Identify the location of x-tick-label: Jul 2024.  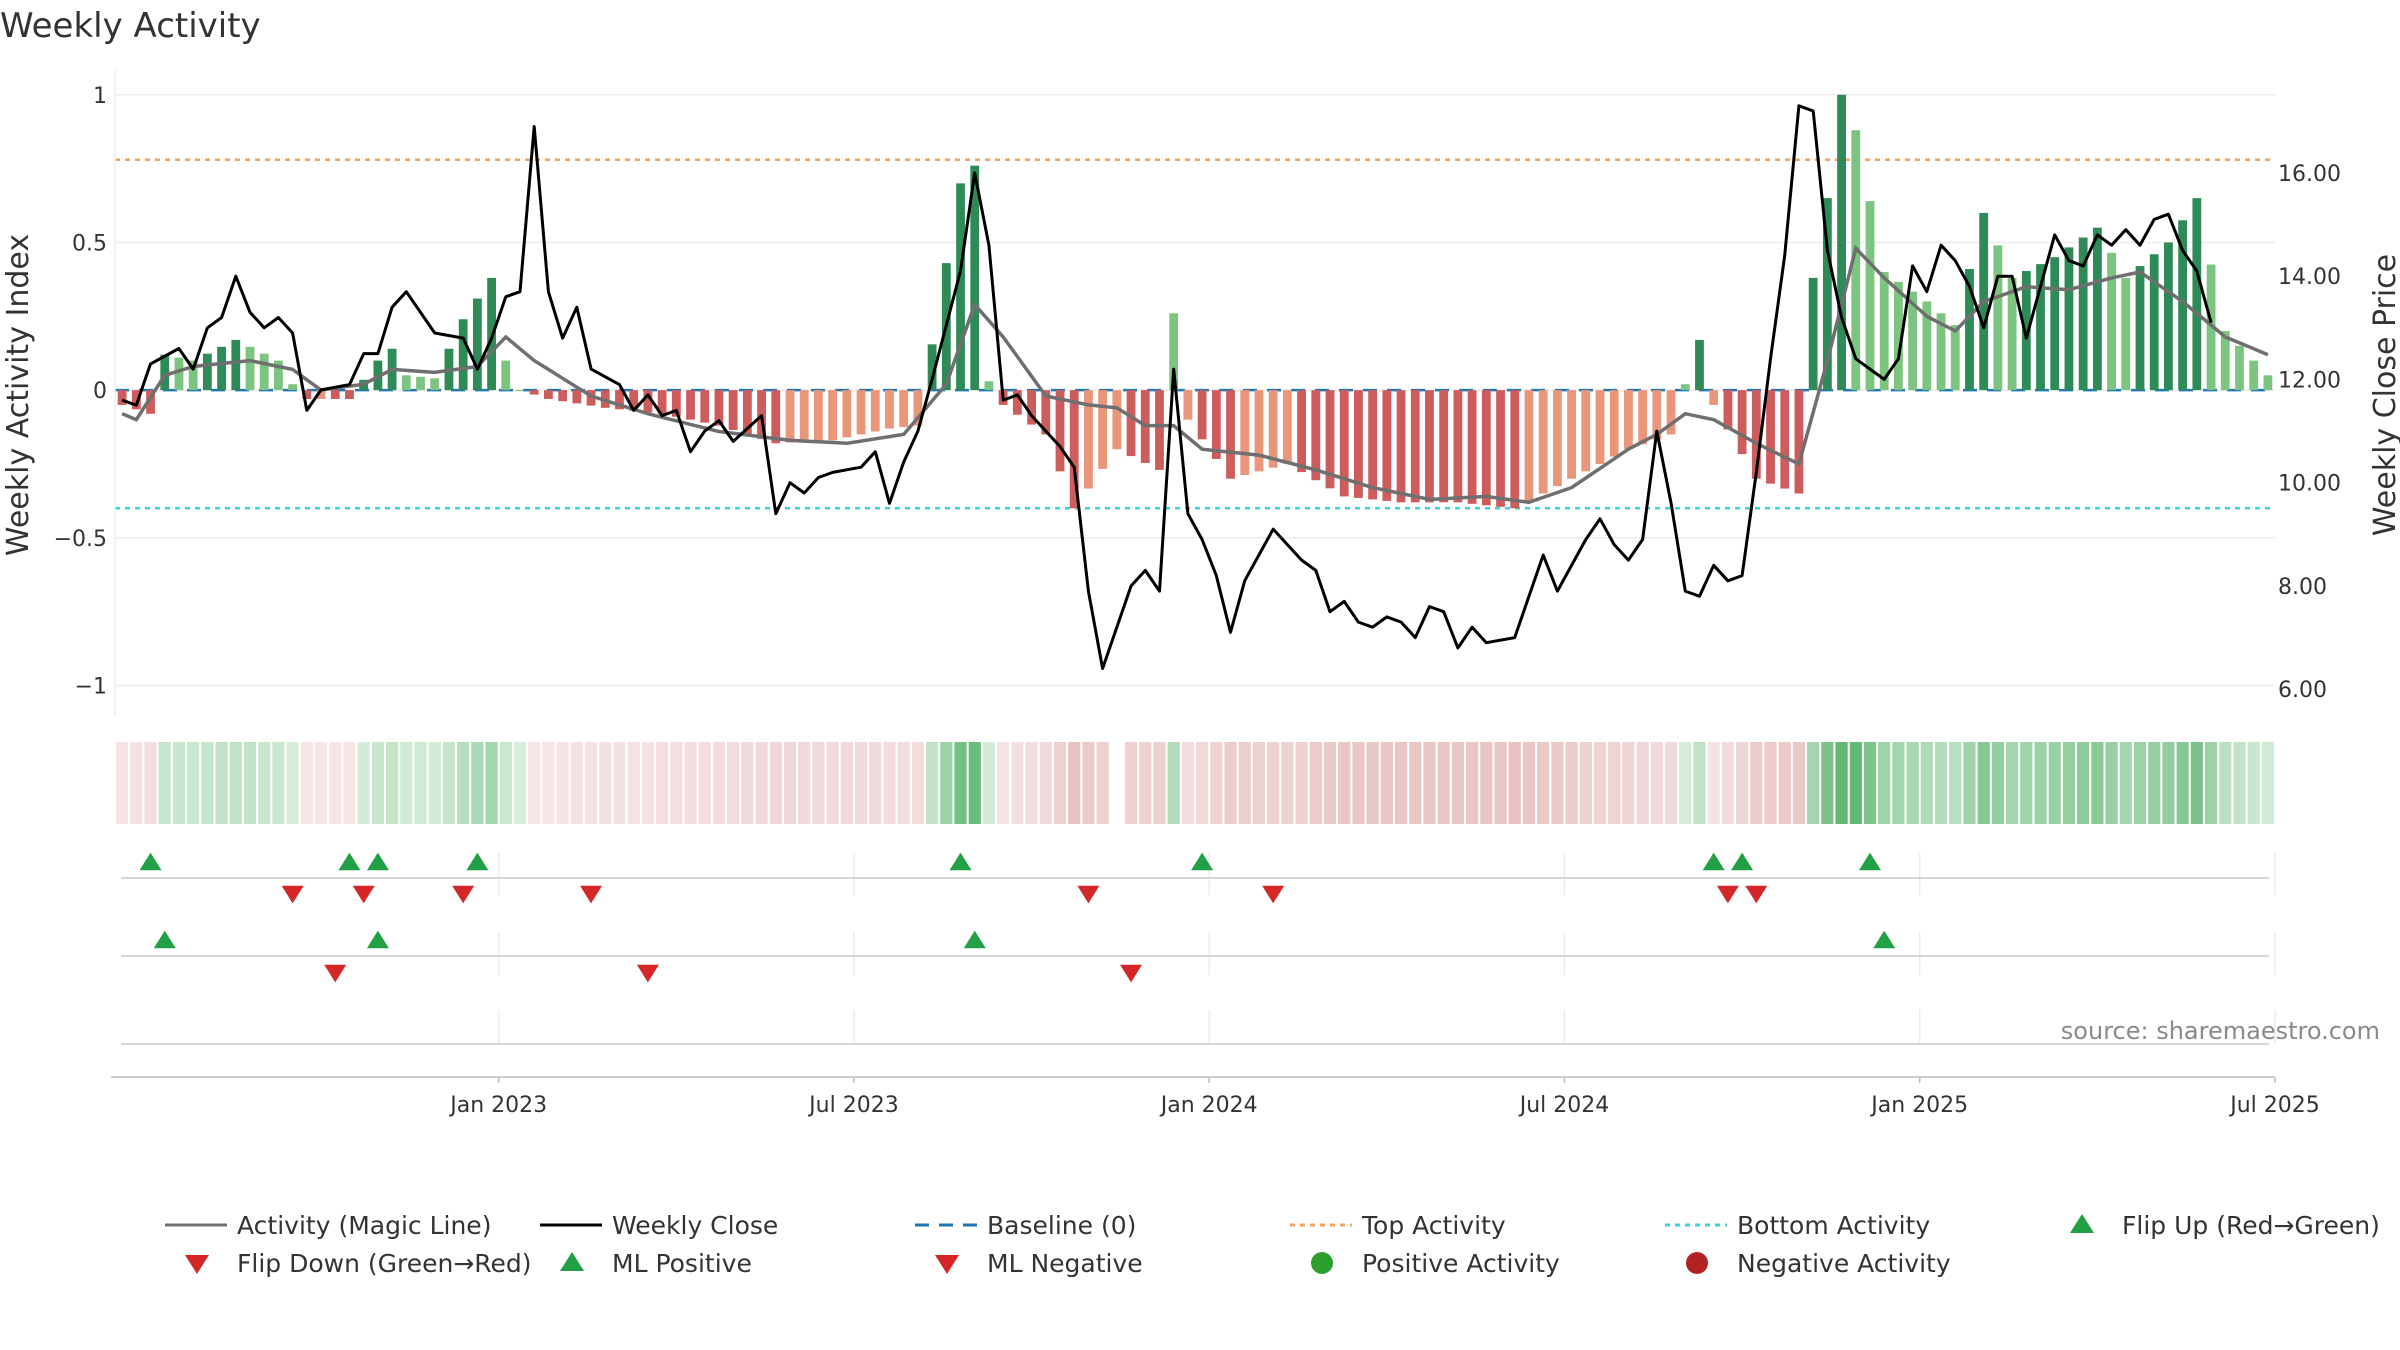
(1564, 1105).